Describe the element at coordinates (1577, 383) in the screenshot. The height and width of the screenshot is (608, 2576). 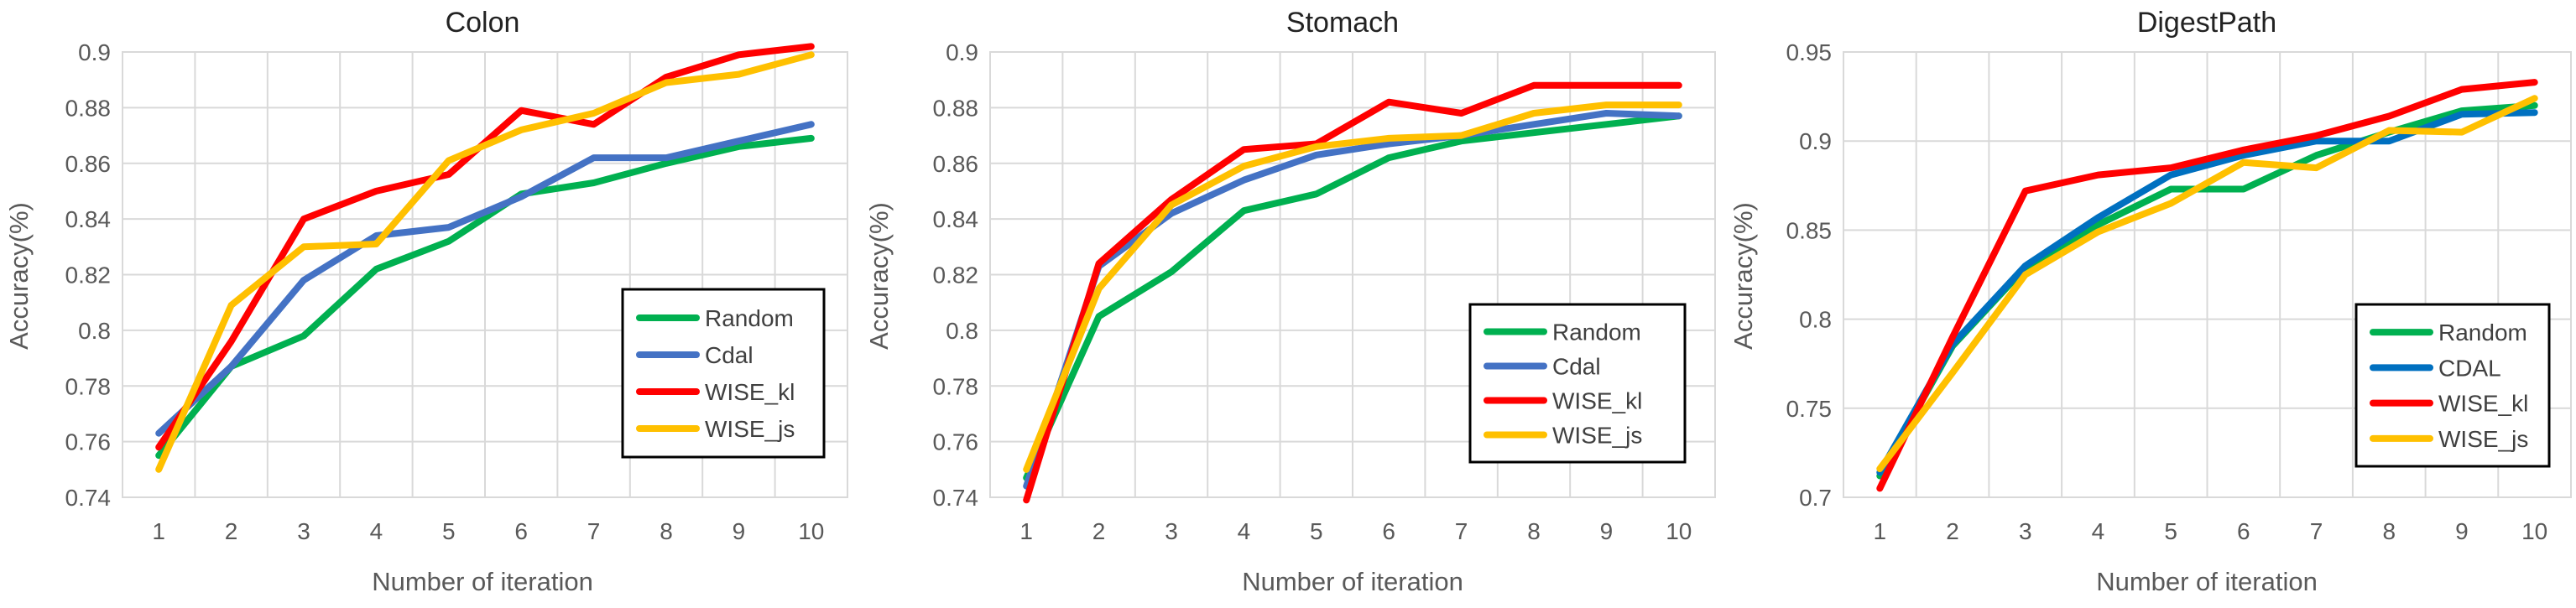
I see `legend: Random Cdal WISE_kl WISE_js` at that location.